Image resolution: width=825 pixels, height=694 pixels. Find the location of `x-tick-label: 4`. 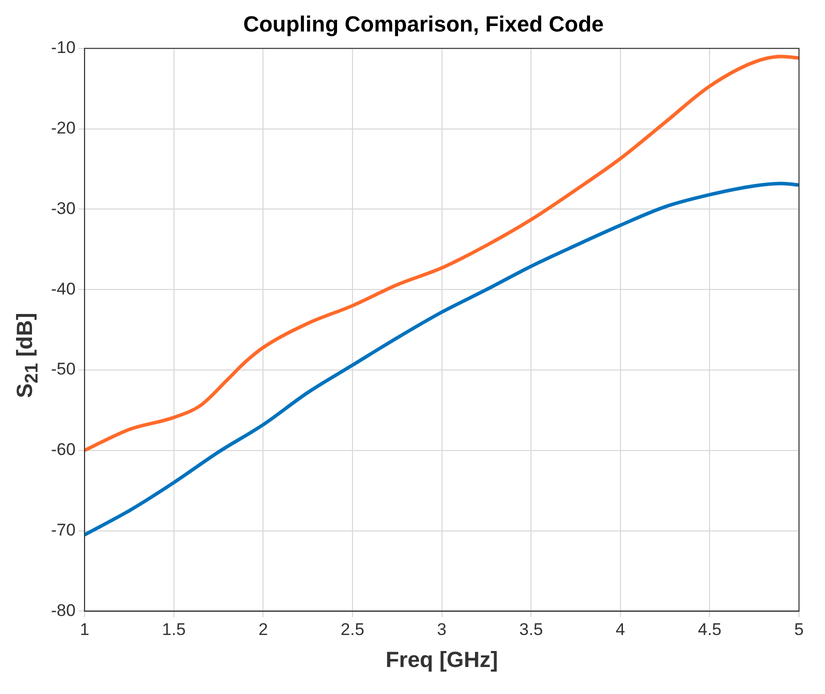

x-tick-label: 4 is located at coordinates (621, 630).